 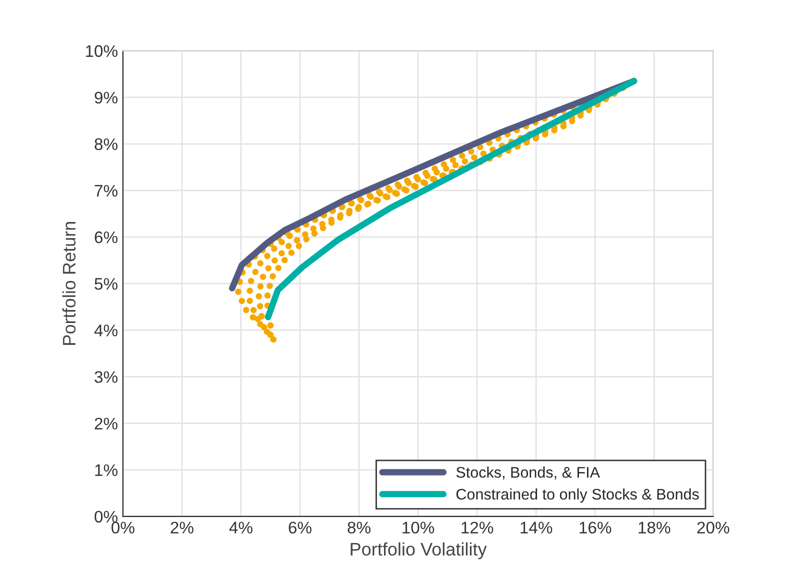 I want to click on x-tick-label: 6%, so click(x=300, y=528).